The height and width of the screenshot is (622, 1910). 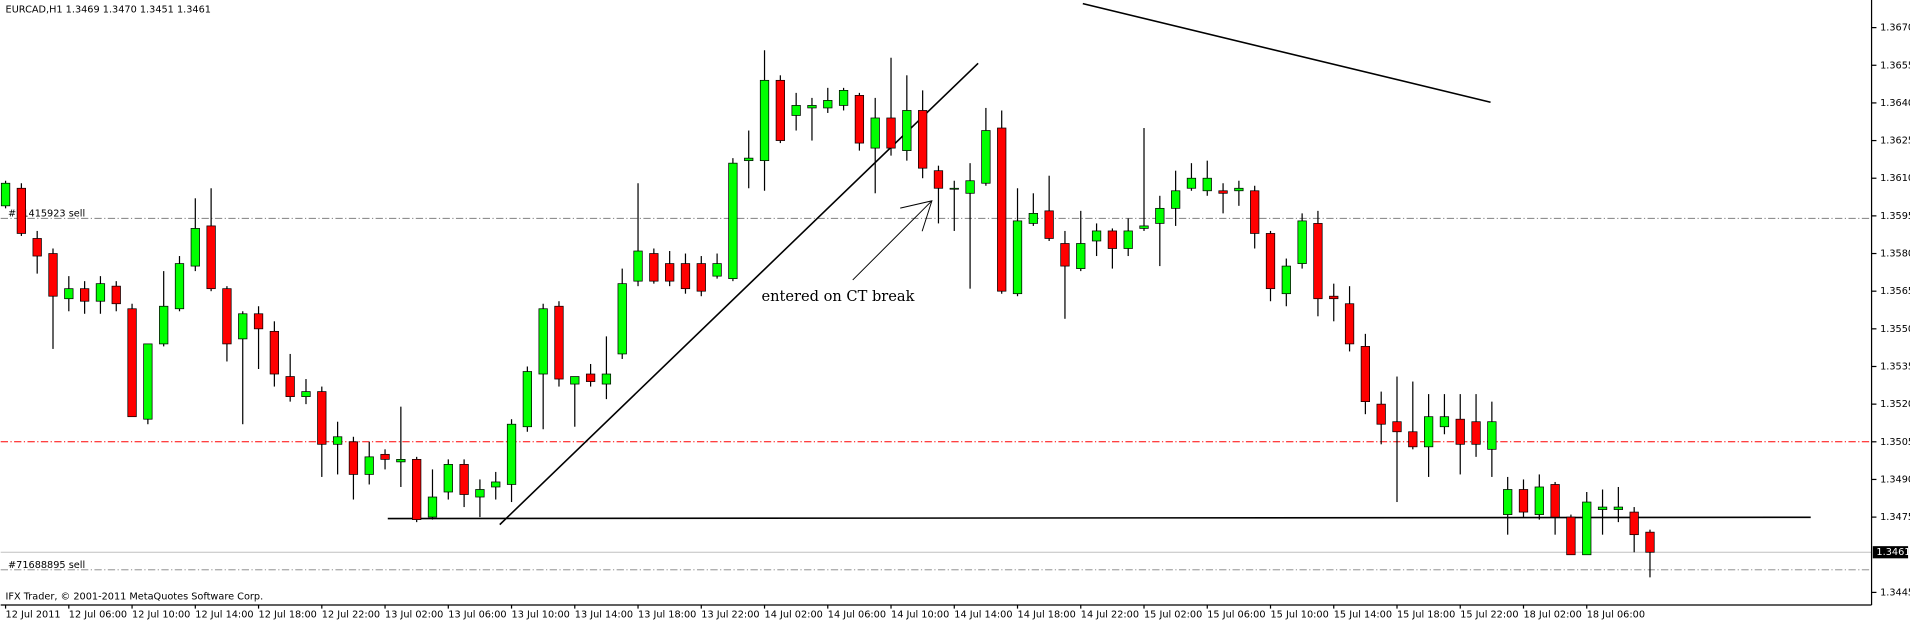 What do you see at coordinates (667, 615) in the screenshot?
I see `x-tick-label: 13 Jul 18:00` at bounding box center [667, 615].